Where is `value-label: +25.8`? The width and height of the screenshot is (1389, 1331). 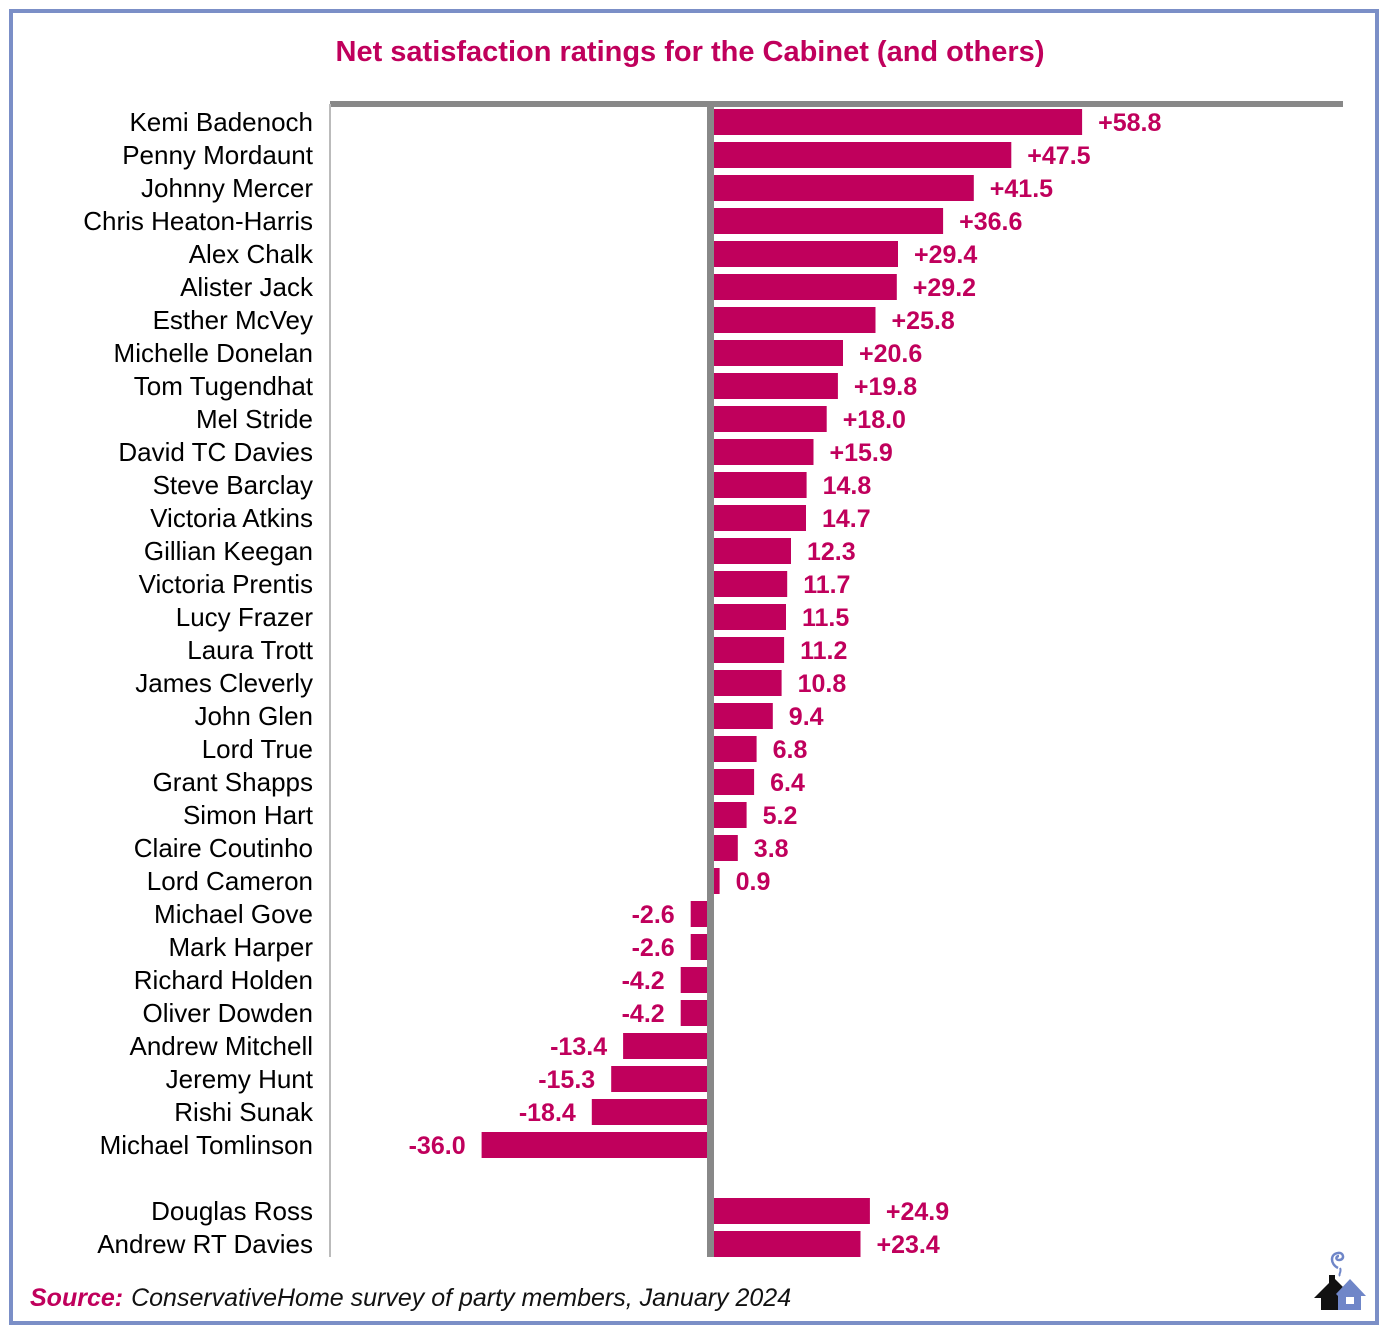
value-label: +25.8 is located at coordinates (923, 321).